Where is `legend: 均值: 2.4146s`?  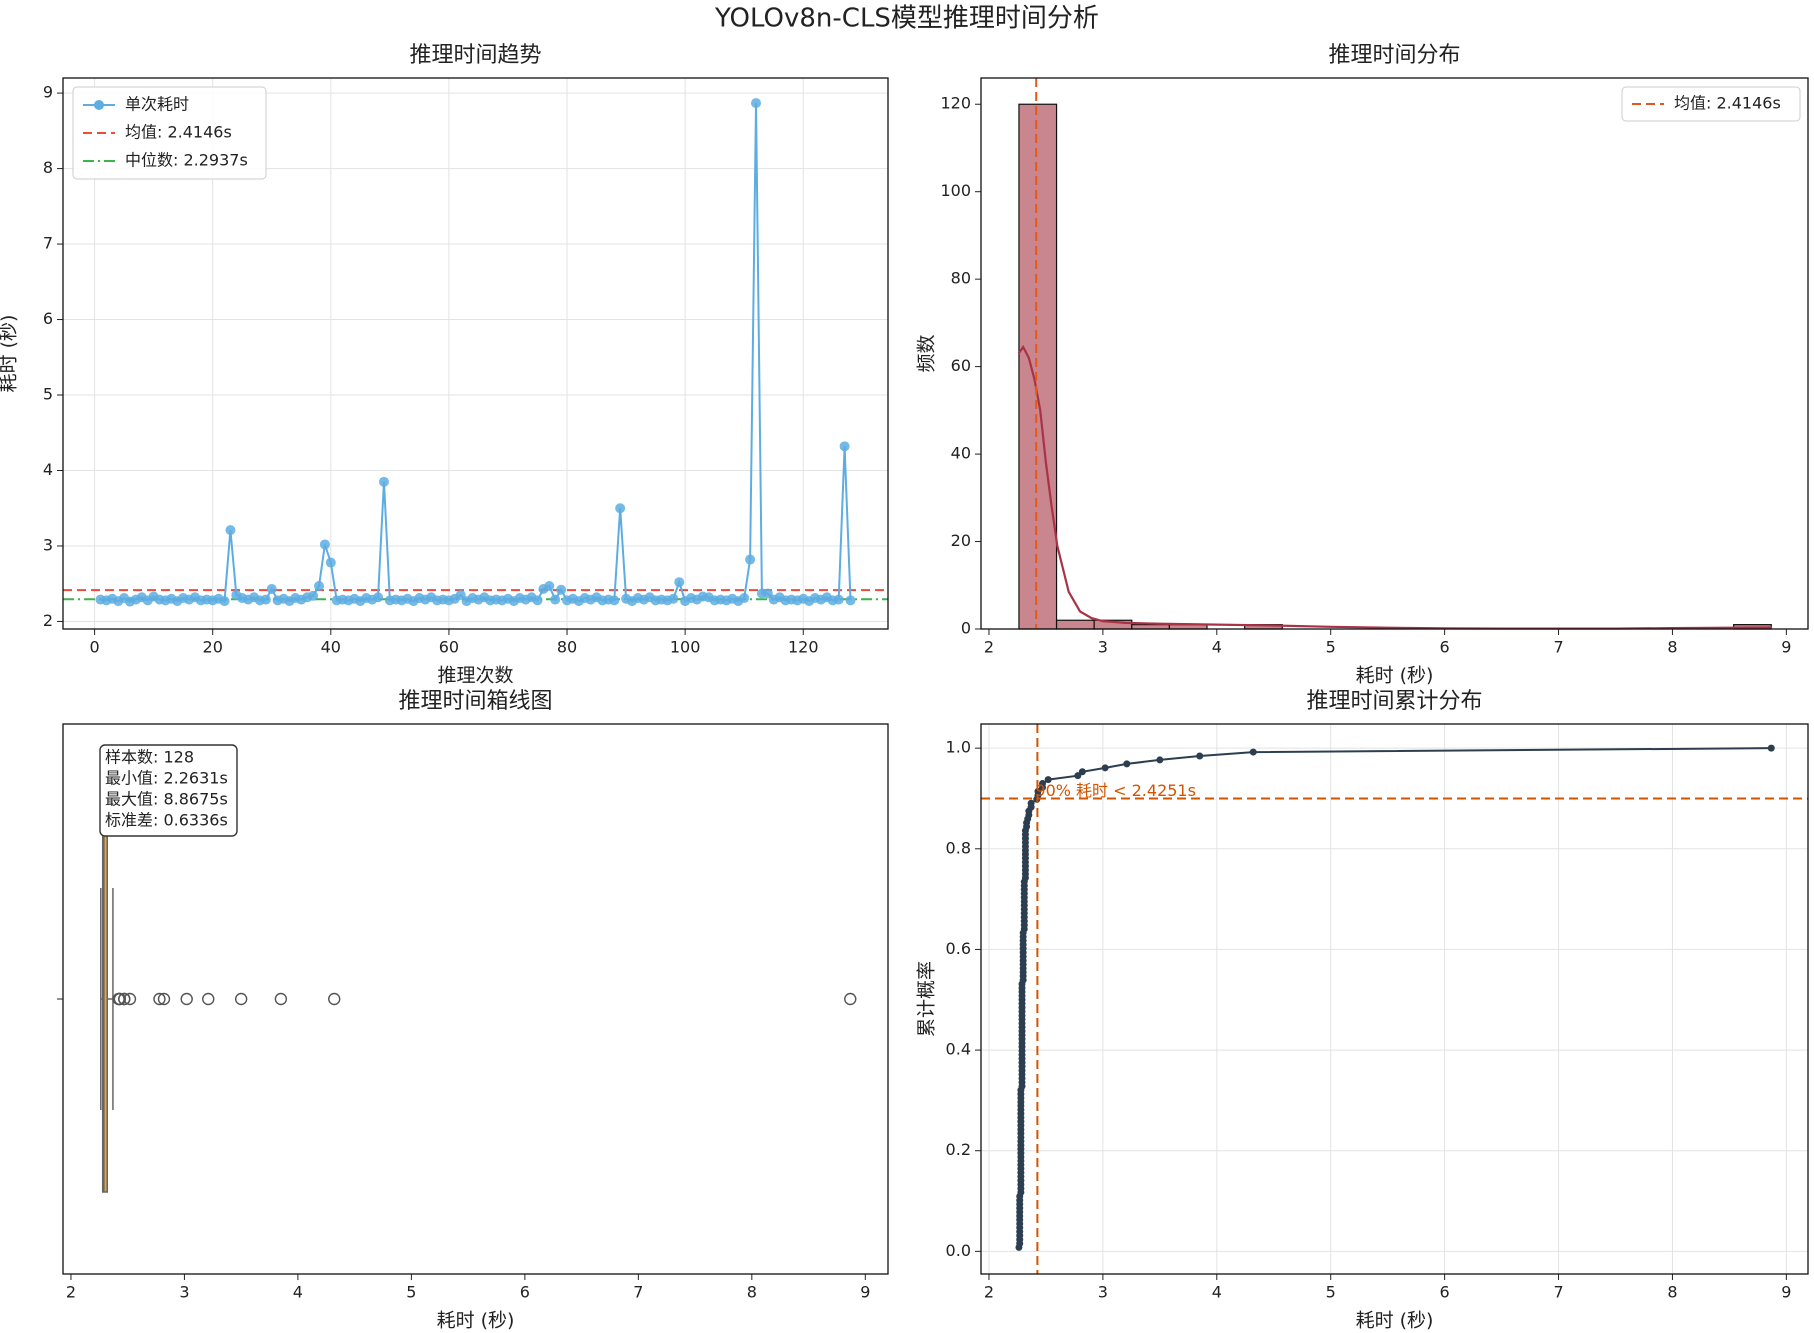 legend: 均值: 2.4146s is located at coordinates (1711, 104).